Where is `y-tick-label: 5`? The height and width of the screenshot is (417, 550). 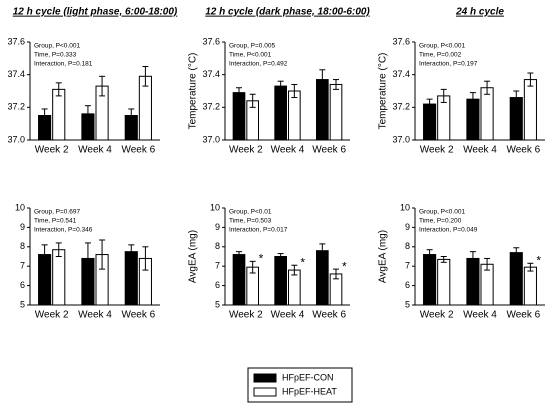 y-tick-label: 5 is located at coordinates (217, 304).